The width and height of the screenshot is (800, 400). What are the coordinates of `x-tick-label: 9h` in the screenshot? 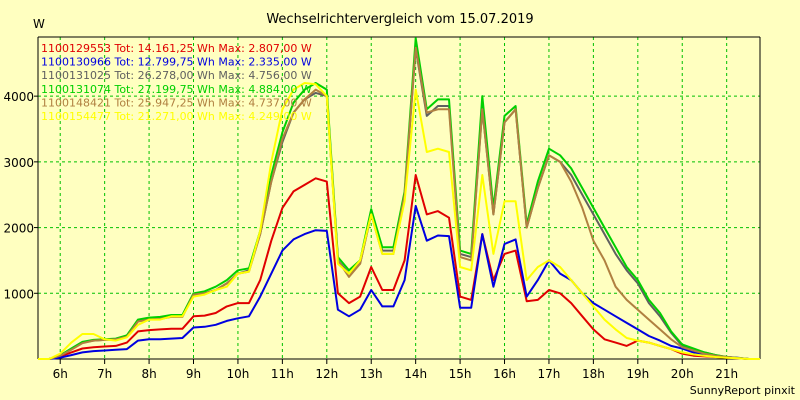 It's located at (193, 374).